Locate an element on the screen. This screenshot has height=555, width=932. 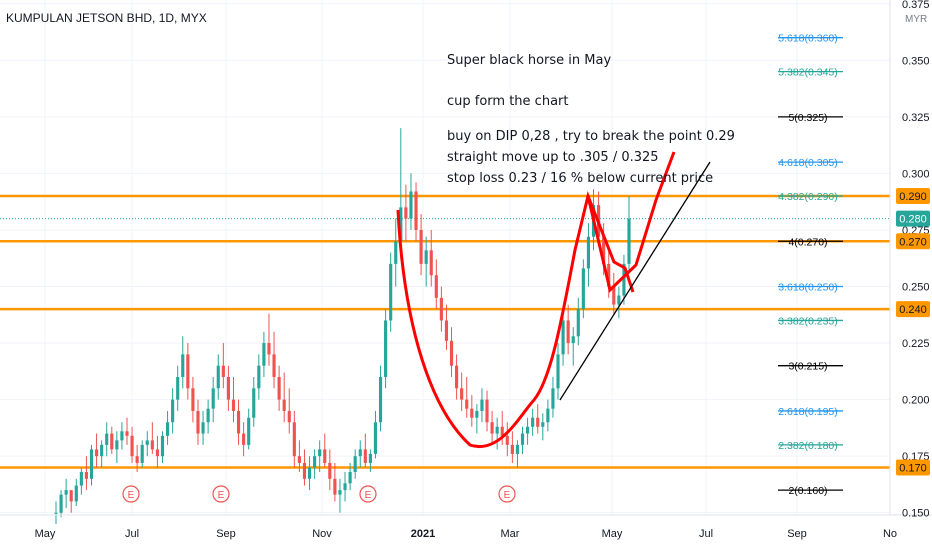
fib-level-label: 3(0.215) is located at coordinates (807, 367).